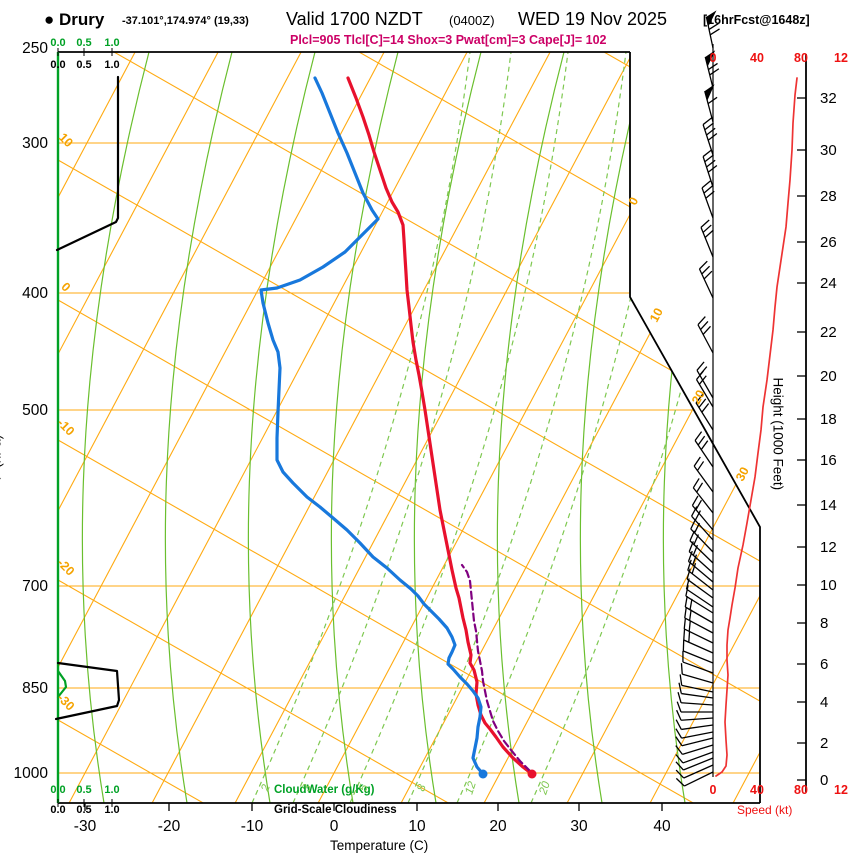 The width and height of the screenshot is (850, 860). Describe the element at coordinates (532, 774) in the screenshot. I see `surface-temperature-dot` at that location.